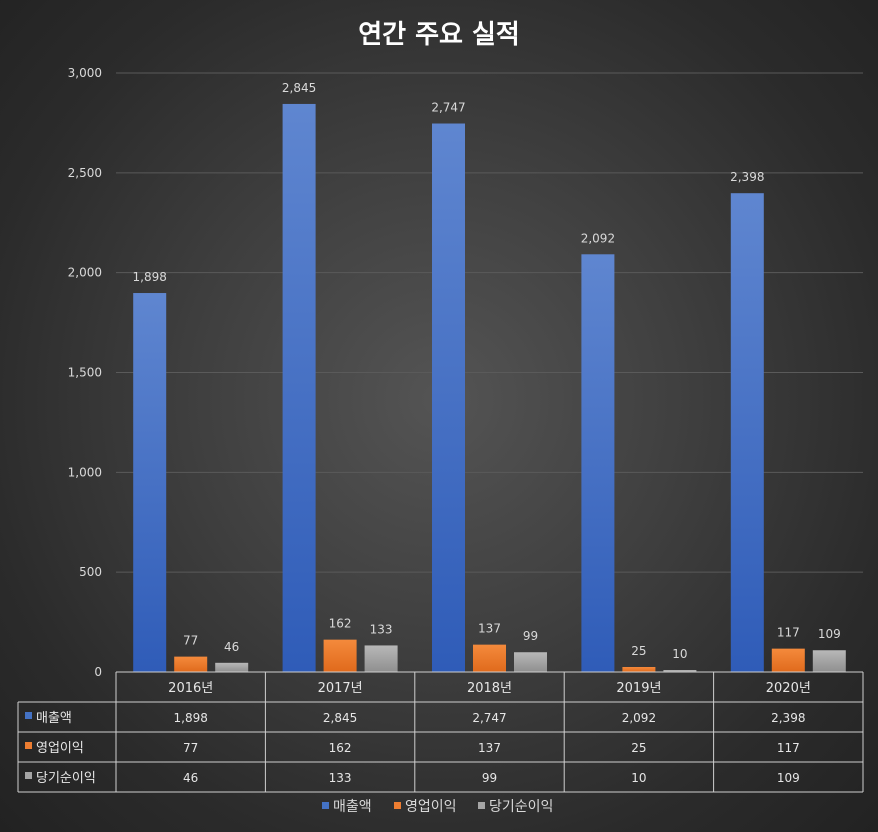  What do you see at coordinates (448, 397) in the screenshot?
I see `bar-매출액-2018년` at bounding box center [448, 397].